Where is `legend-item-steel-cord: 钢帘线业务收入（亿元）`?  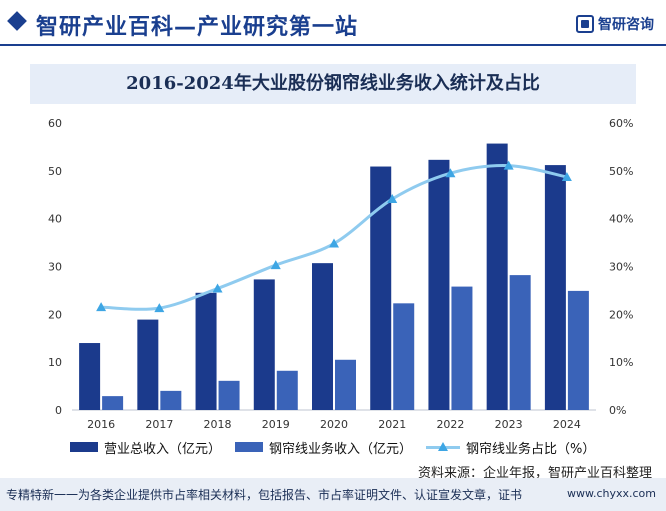 legend-item-steel-cord: 钢帘线业务收入（亿元） is located at coordinates (323, 447).